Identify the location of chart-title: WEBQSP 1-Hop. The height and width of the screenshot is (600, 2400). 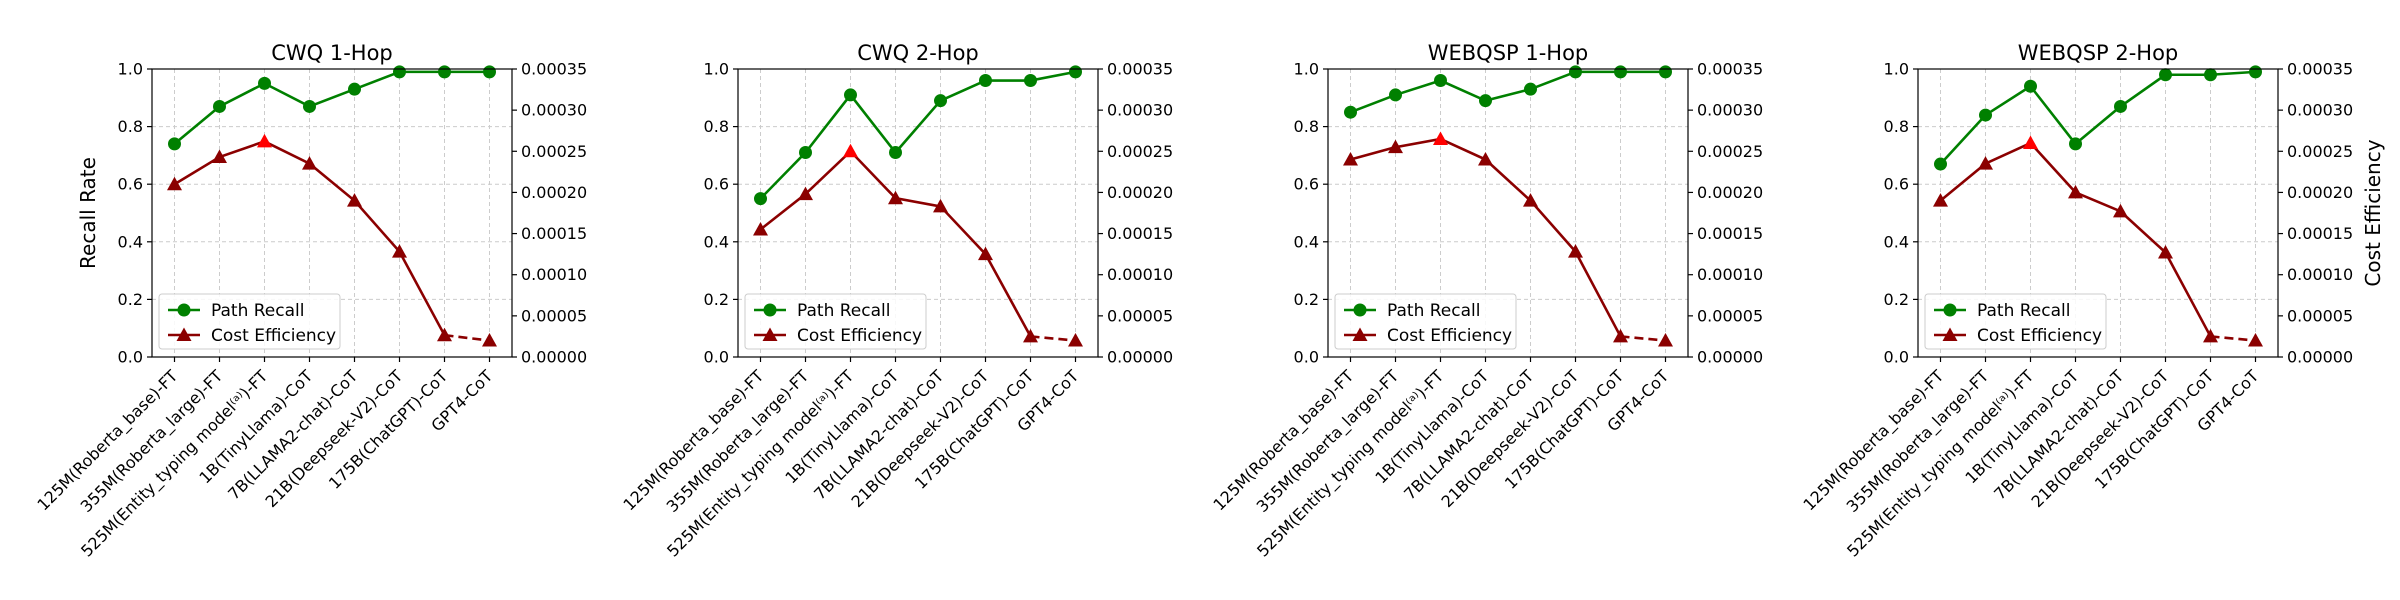
(1508, 53).